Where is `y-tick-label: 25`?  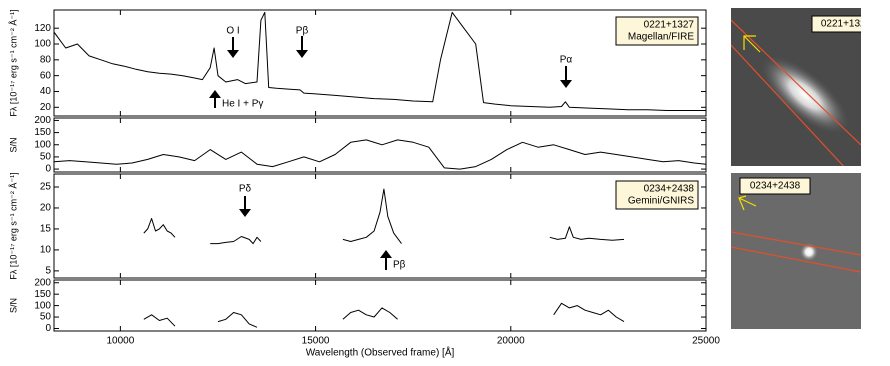 y-tick-label: 25 is located at coordinates (46, 187).